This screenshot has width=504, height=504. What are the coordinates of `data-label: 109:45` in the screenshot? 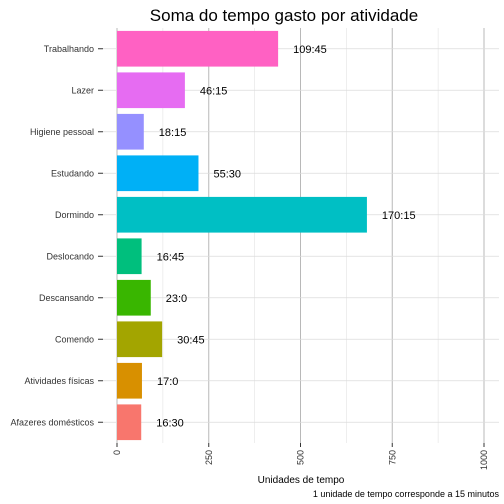 It's located at (310, 50).